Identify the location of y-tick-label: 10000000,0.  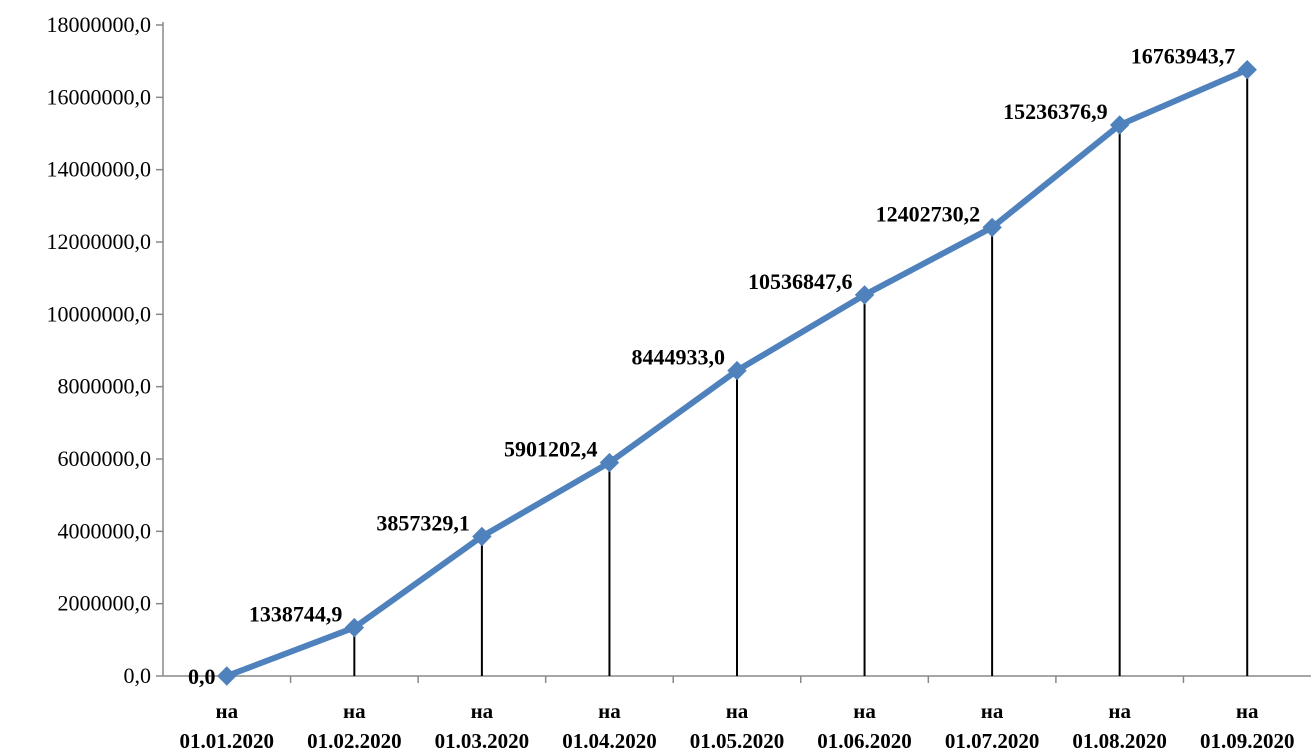
(99, 313).